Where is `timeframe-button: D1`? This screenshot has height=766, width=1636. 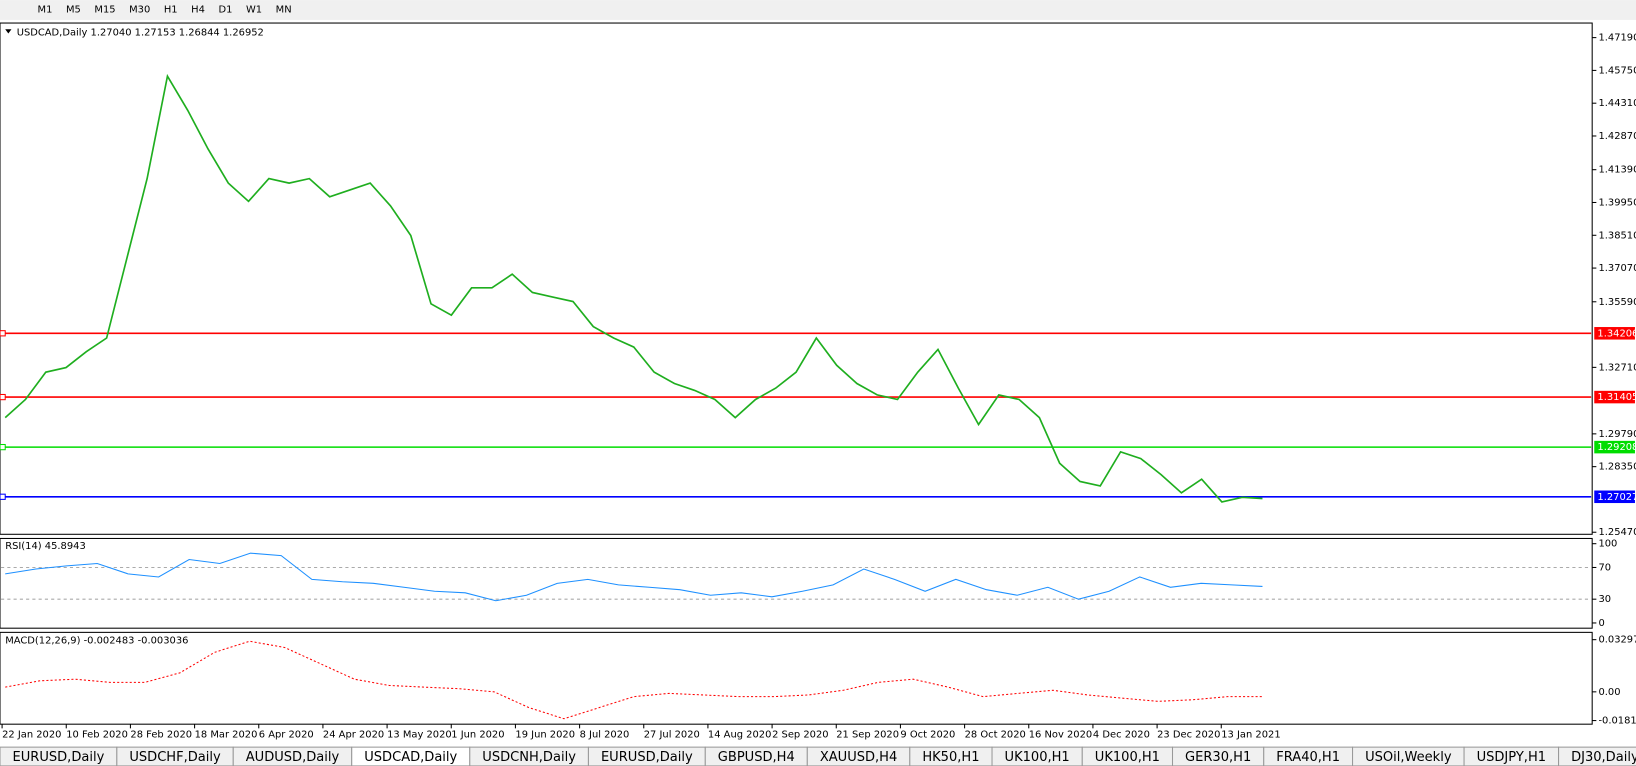
timeframe-button: D1 is located at coordinates (226, 9).